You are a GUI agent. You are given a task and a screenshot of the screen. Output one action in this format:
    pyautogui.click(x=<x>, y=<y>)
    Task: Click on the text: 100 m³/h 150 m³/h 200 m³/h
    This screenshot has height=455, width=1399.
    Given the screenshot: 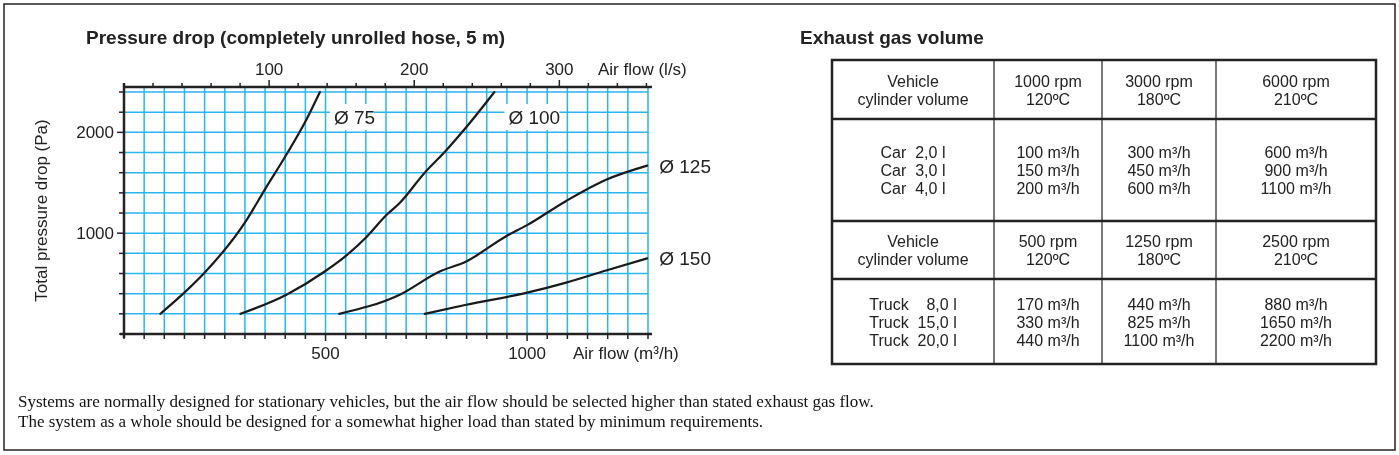 What is the action you would take?
    pyautogui.click(x=1048, y=170)
    